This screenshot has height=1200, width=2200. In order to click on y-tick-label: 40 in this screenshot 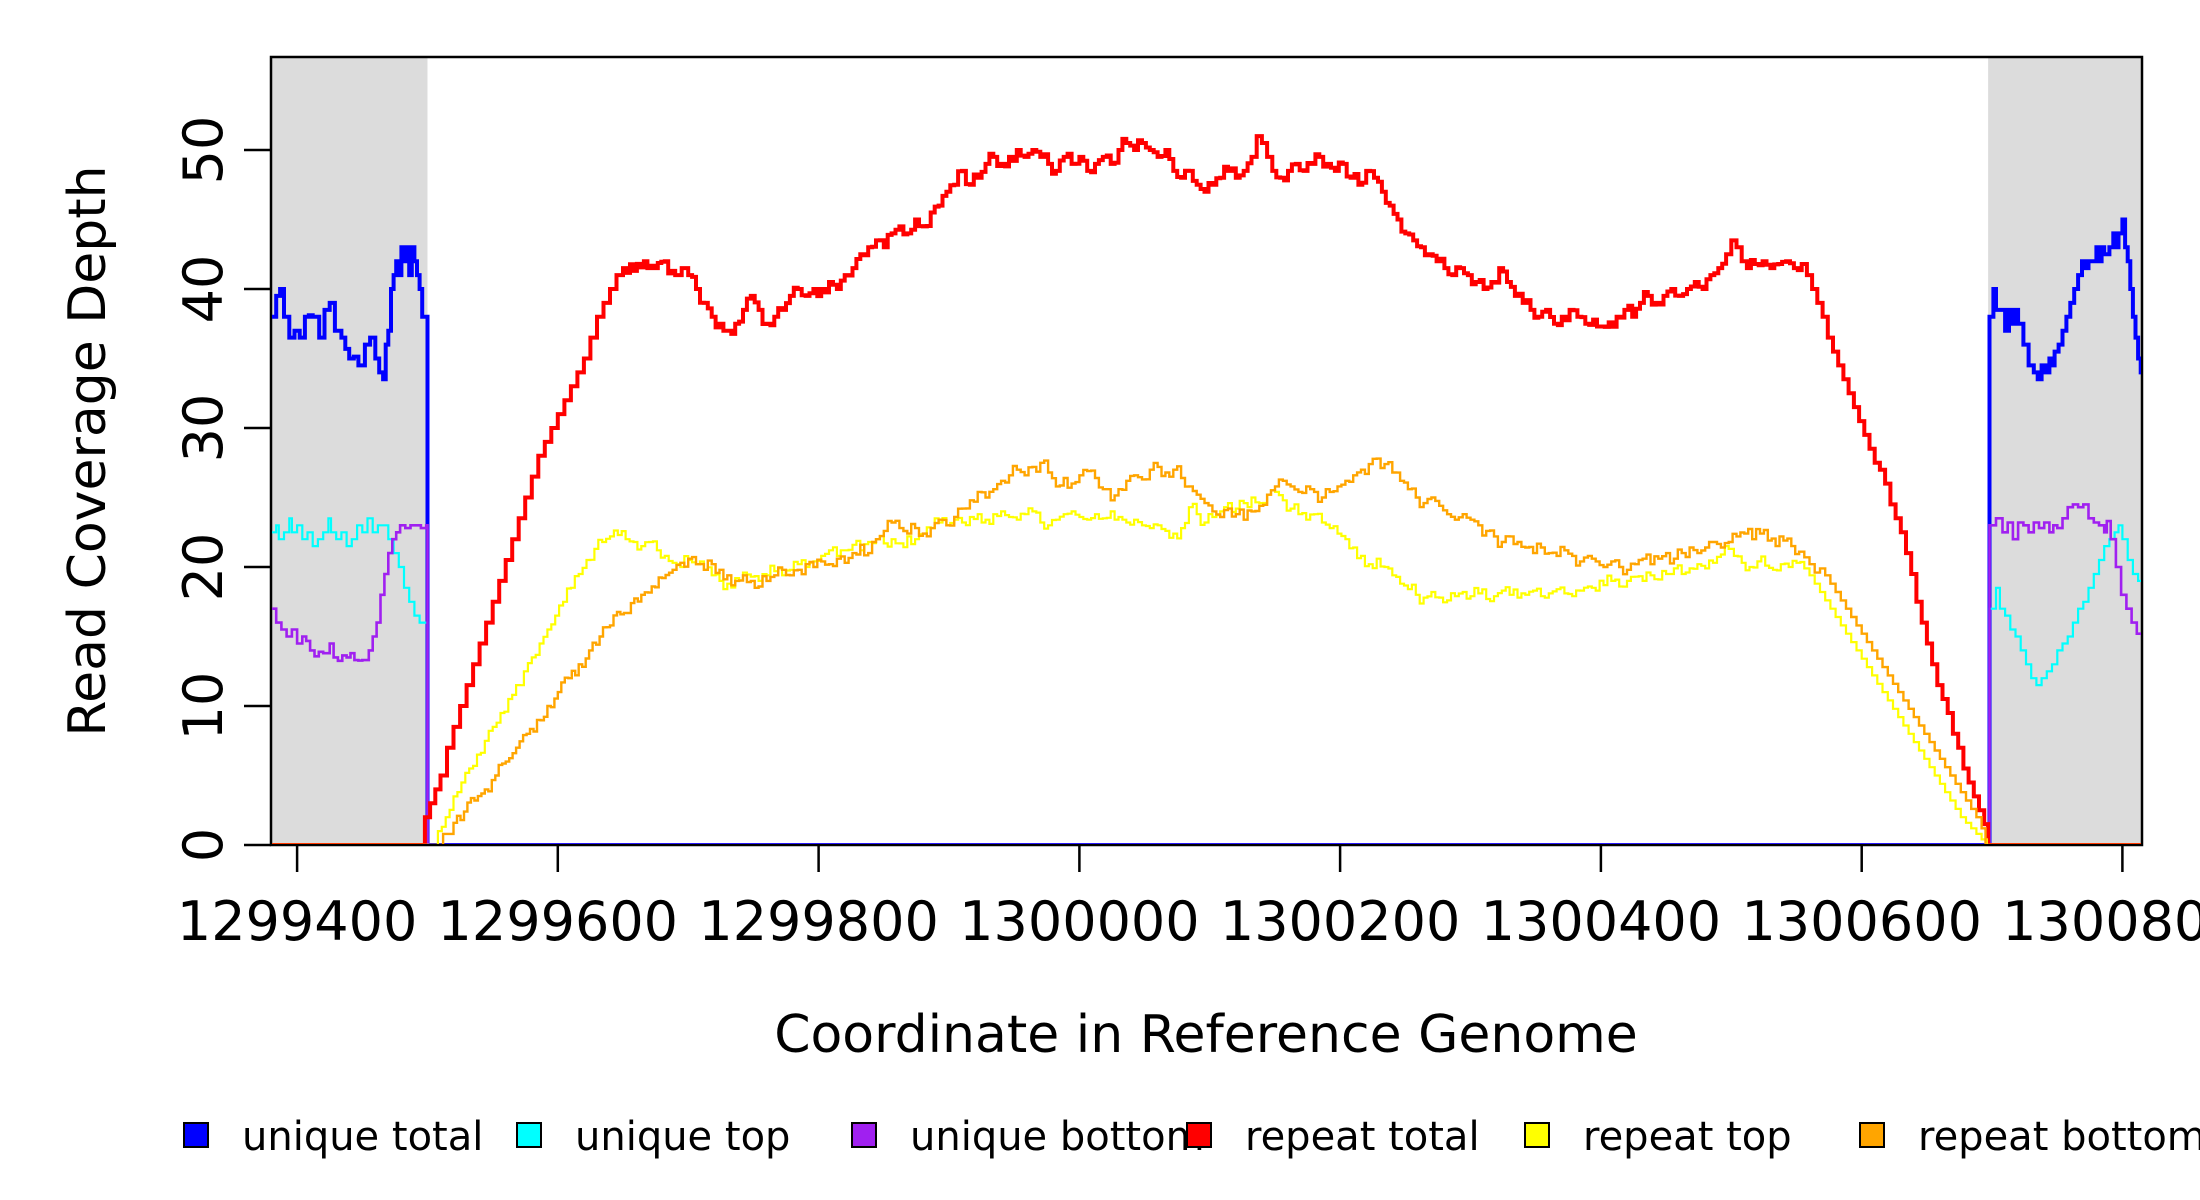, I will do `click(203, 289)`.